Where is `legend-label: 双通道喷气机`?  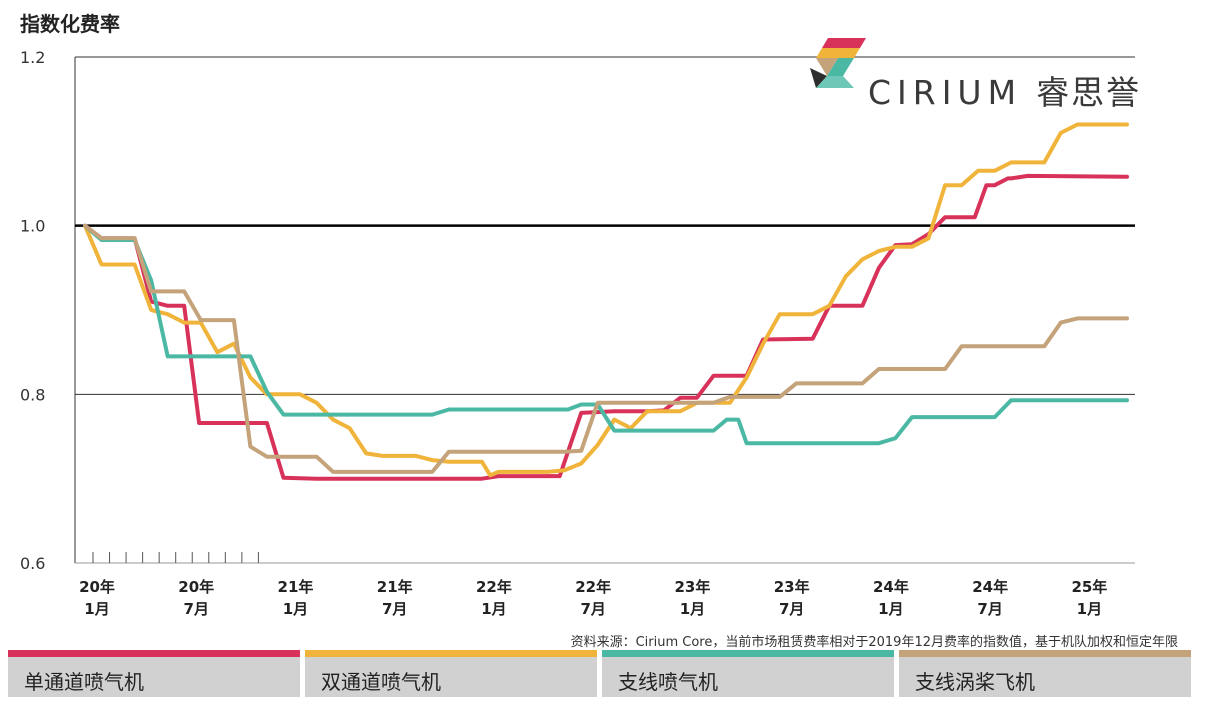
legend-label: 双通道喷气机 is located at coordinates (381, 682).